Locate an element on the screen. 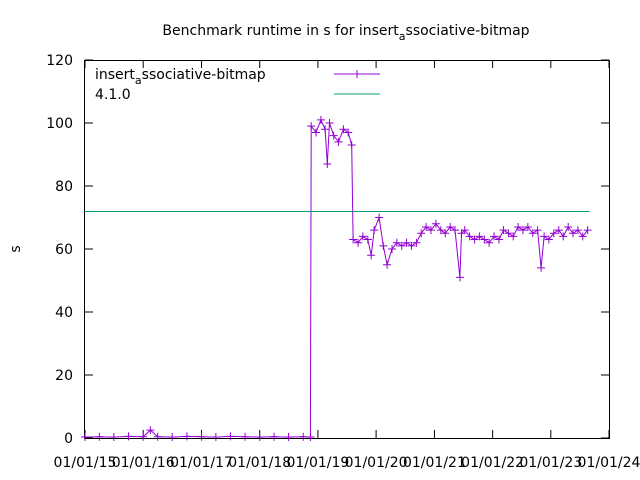  legend-label-series-1-rest: ssociative-bitmap is located at coordinates (204, 75).